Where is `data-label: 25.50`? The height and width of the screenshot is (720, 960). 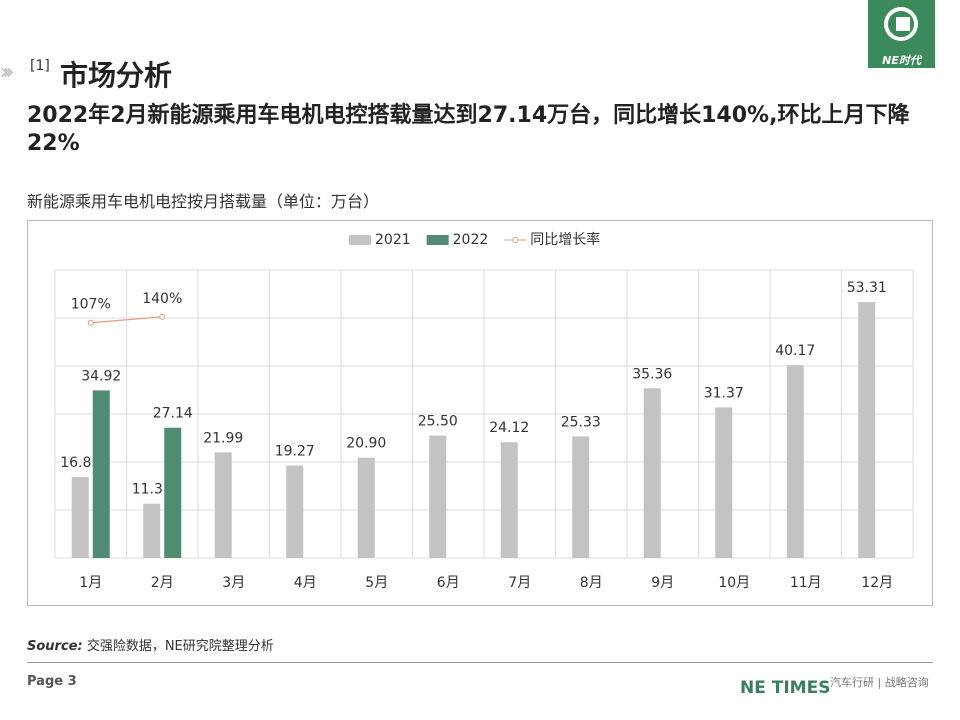
data-label: 25.50 is located at coordinates (438, 422).